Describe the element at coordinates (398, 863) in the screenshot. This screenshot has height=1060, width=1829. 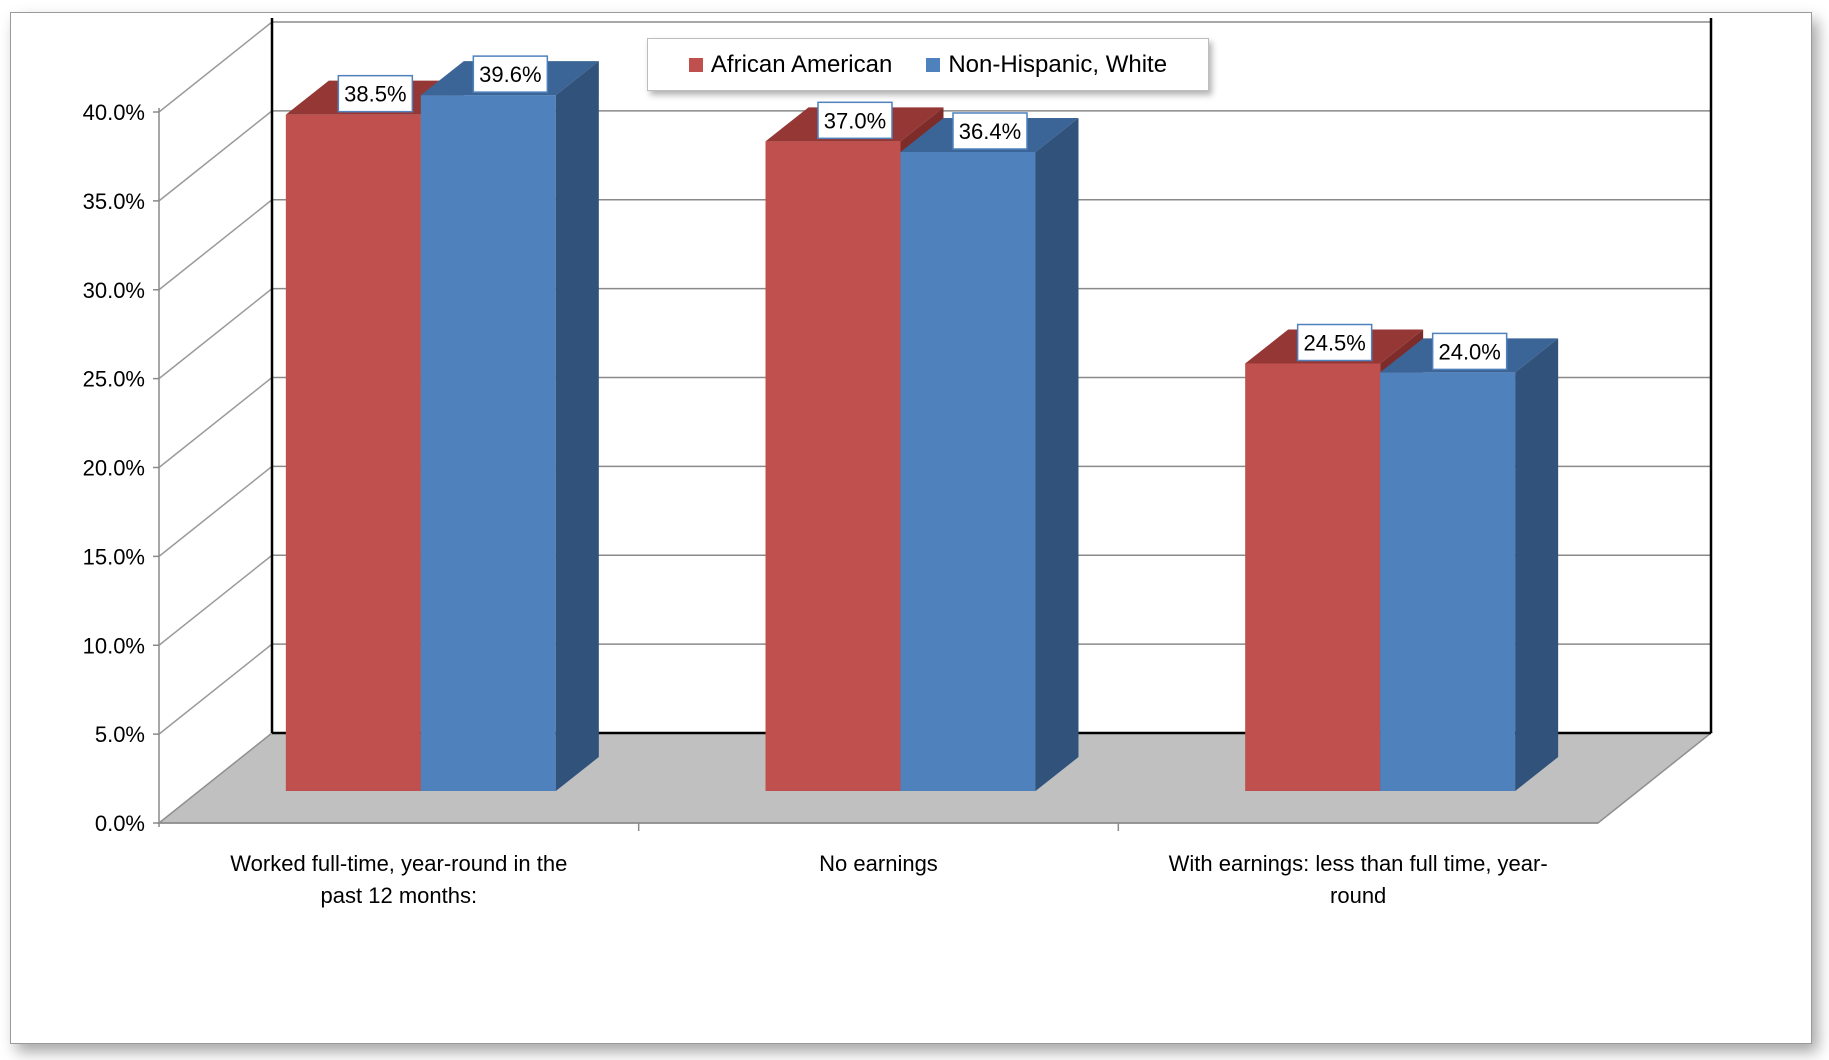
I see `x-axis-category-label: Worked full-time, year-round in the` at that location.